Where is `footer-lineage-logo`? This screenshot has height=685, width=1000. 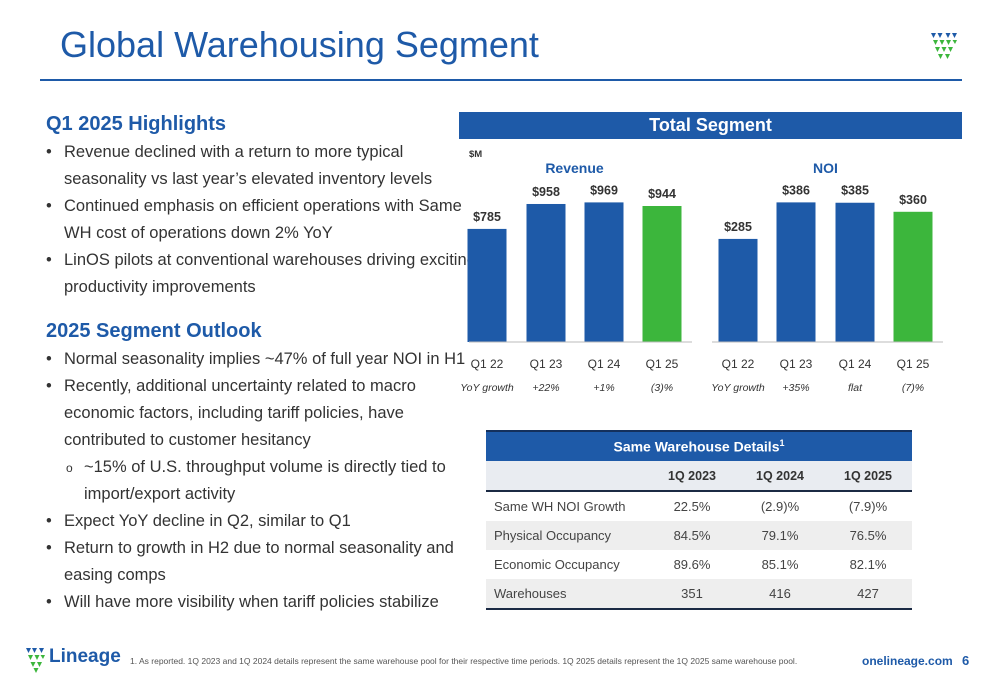
footer-lineage-logo is located at coordinates (35, 660).